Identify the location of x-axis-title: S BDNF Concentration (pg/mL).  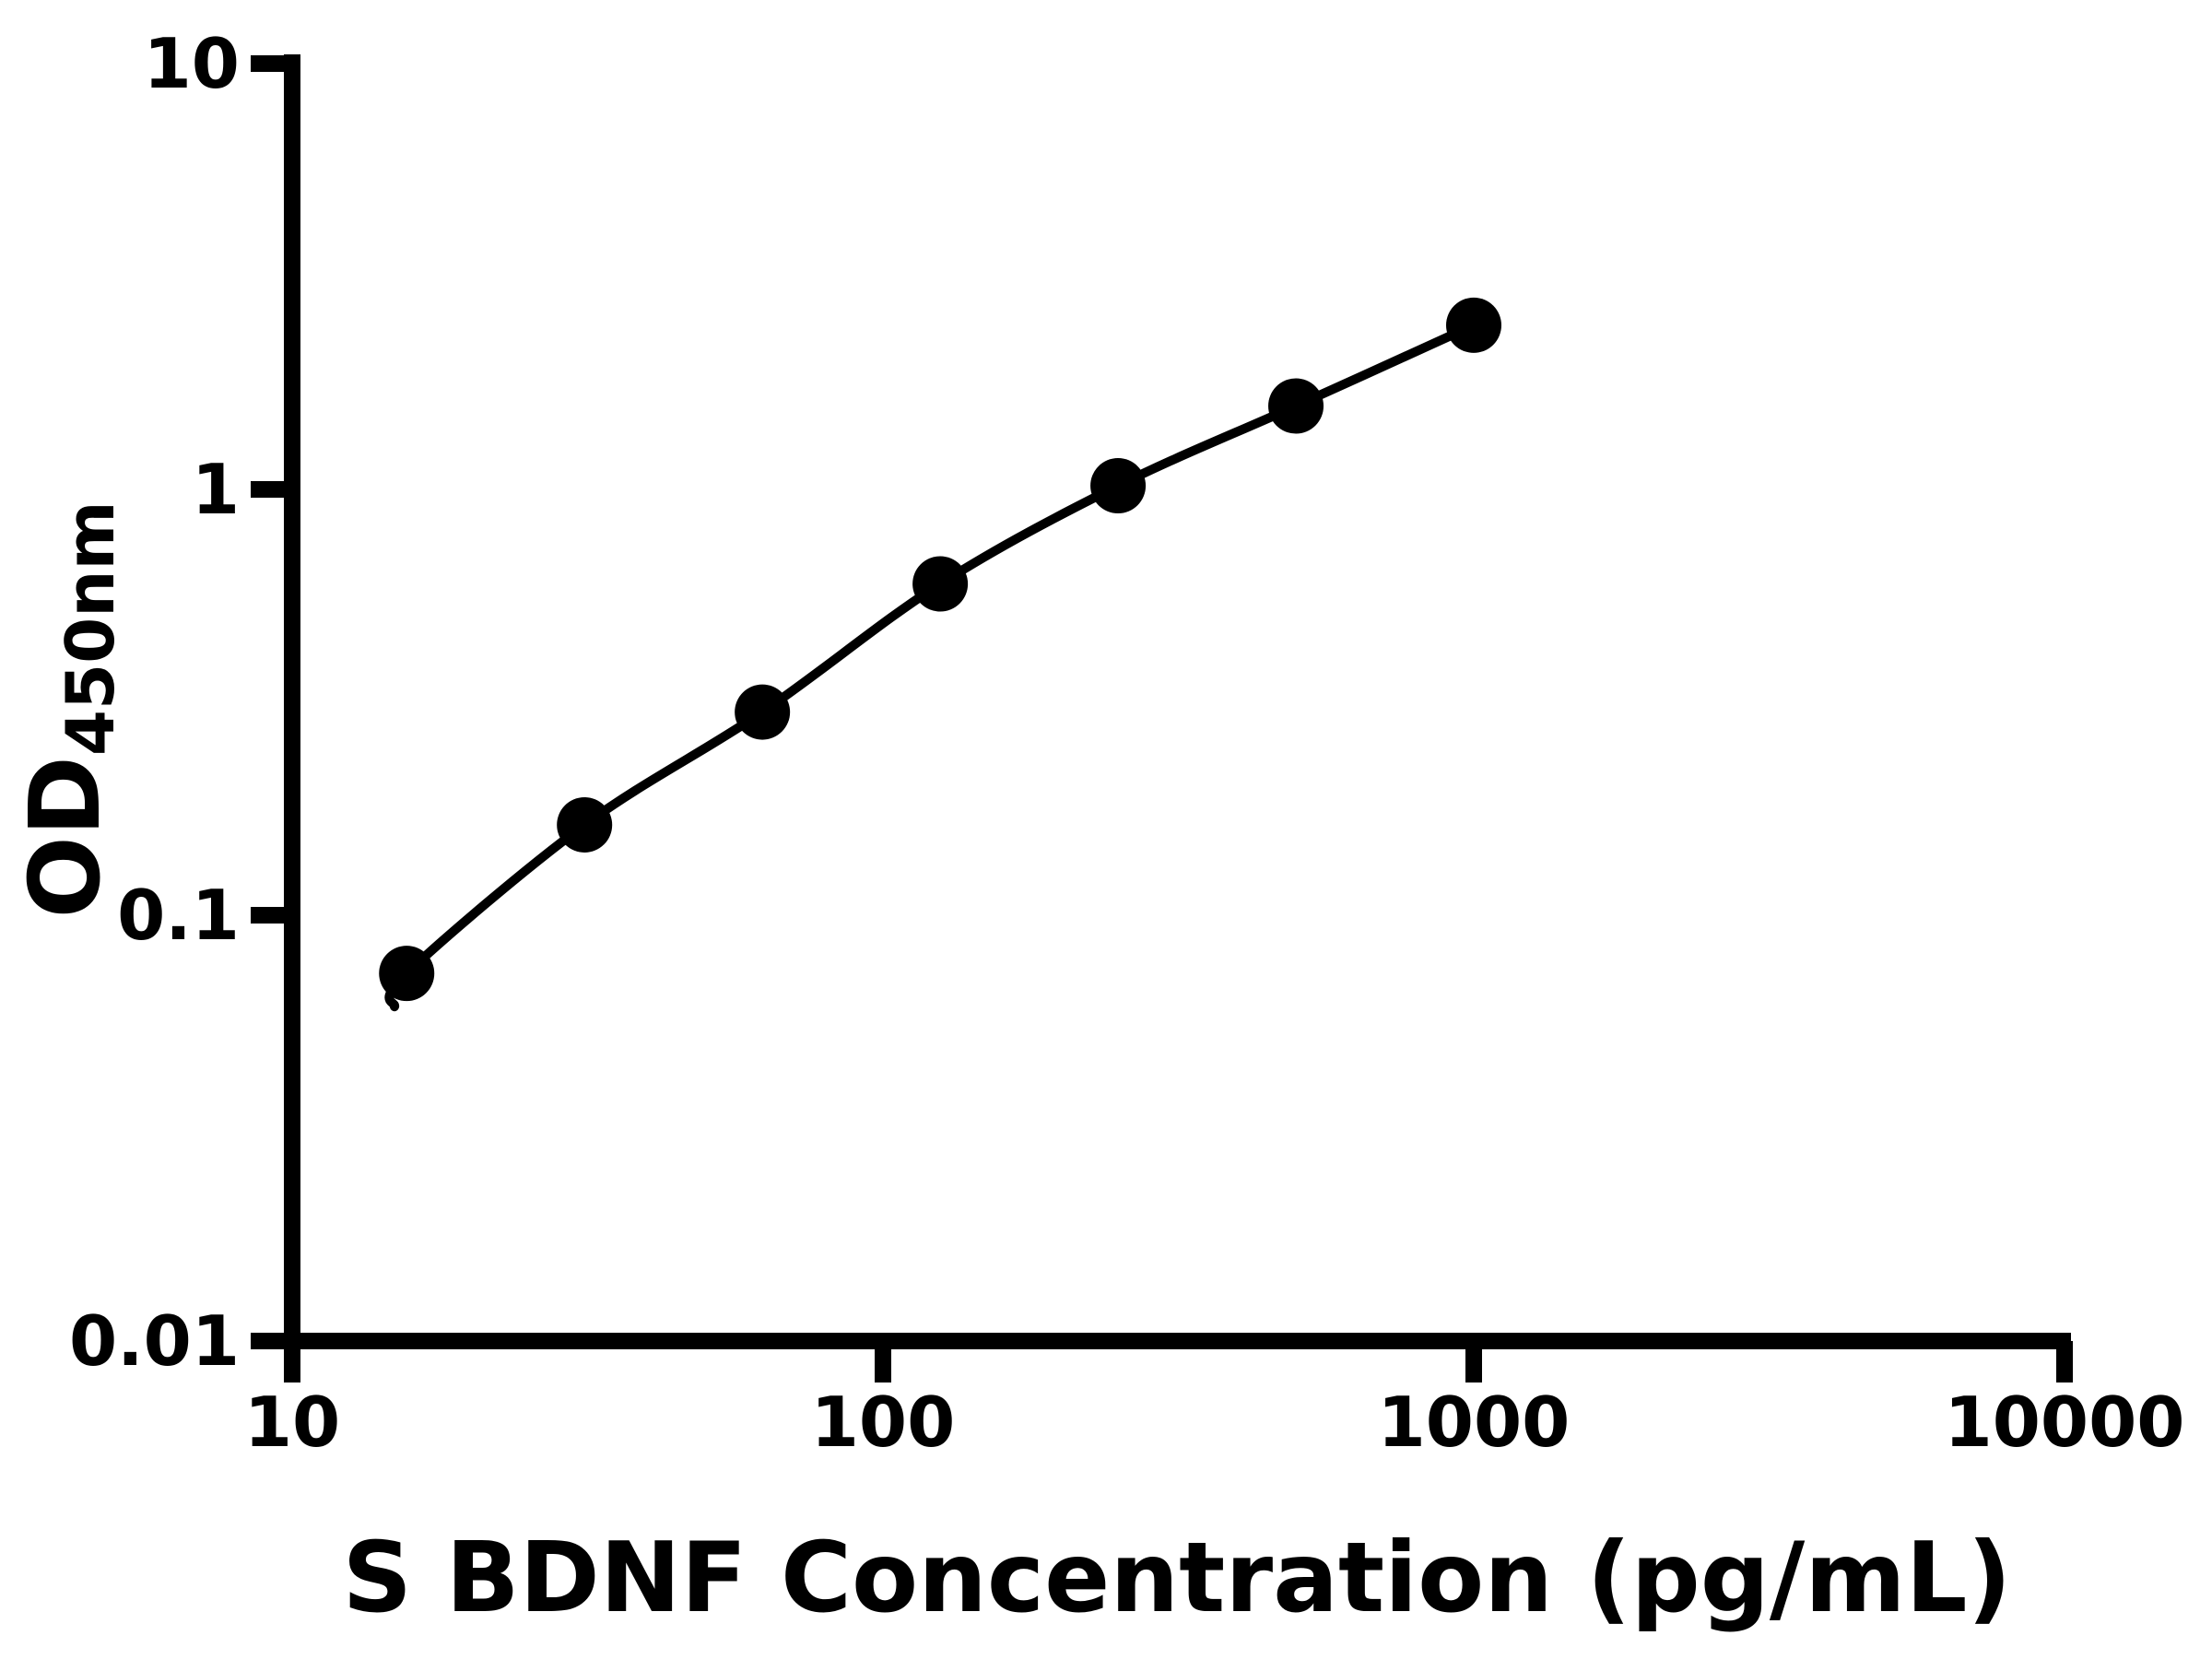
(1177, 1578).